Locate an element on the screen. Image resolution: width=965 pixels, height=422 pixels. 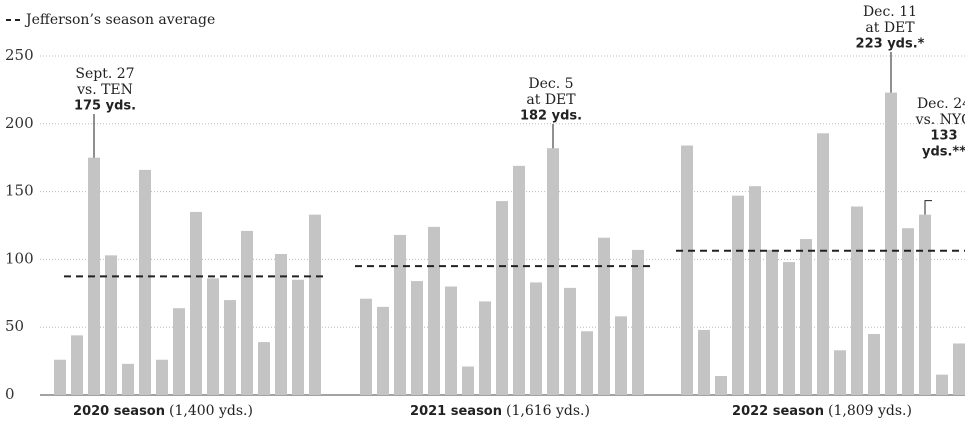
annotation-text: Dec. 5 is located at coordinates (550, 84).